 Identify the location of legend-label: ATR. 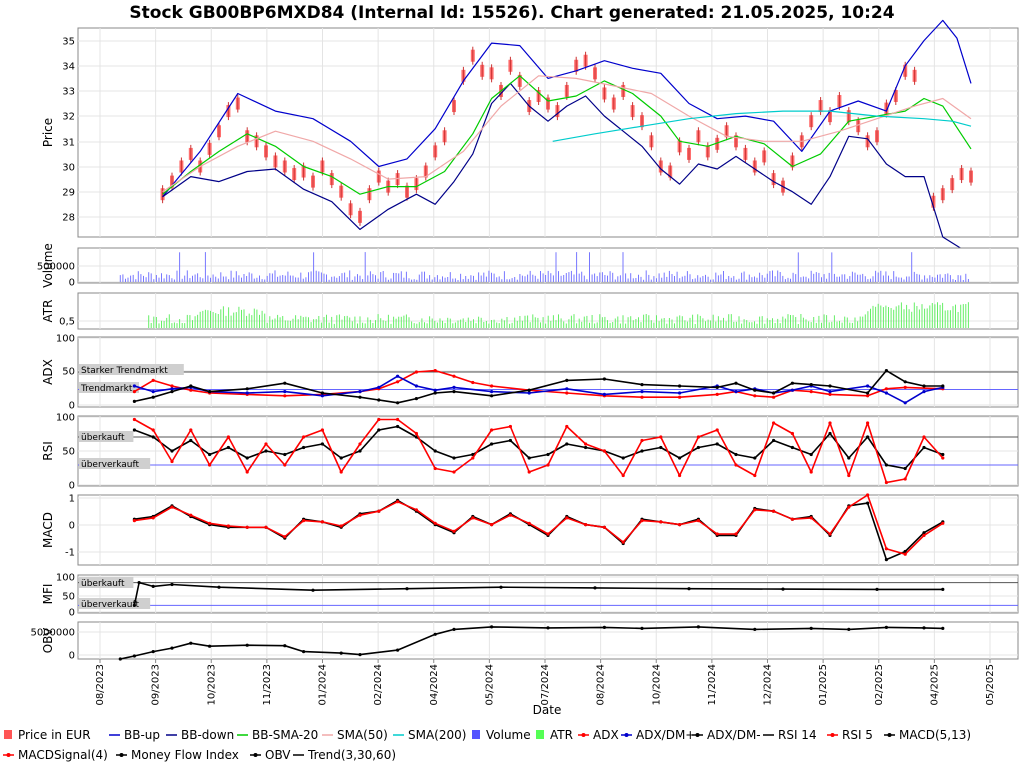
(561, 735).